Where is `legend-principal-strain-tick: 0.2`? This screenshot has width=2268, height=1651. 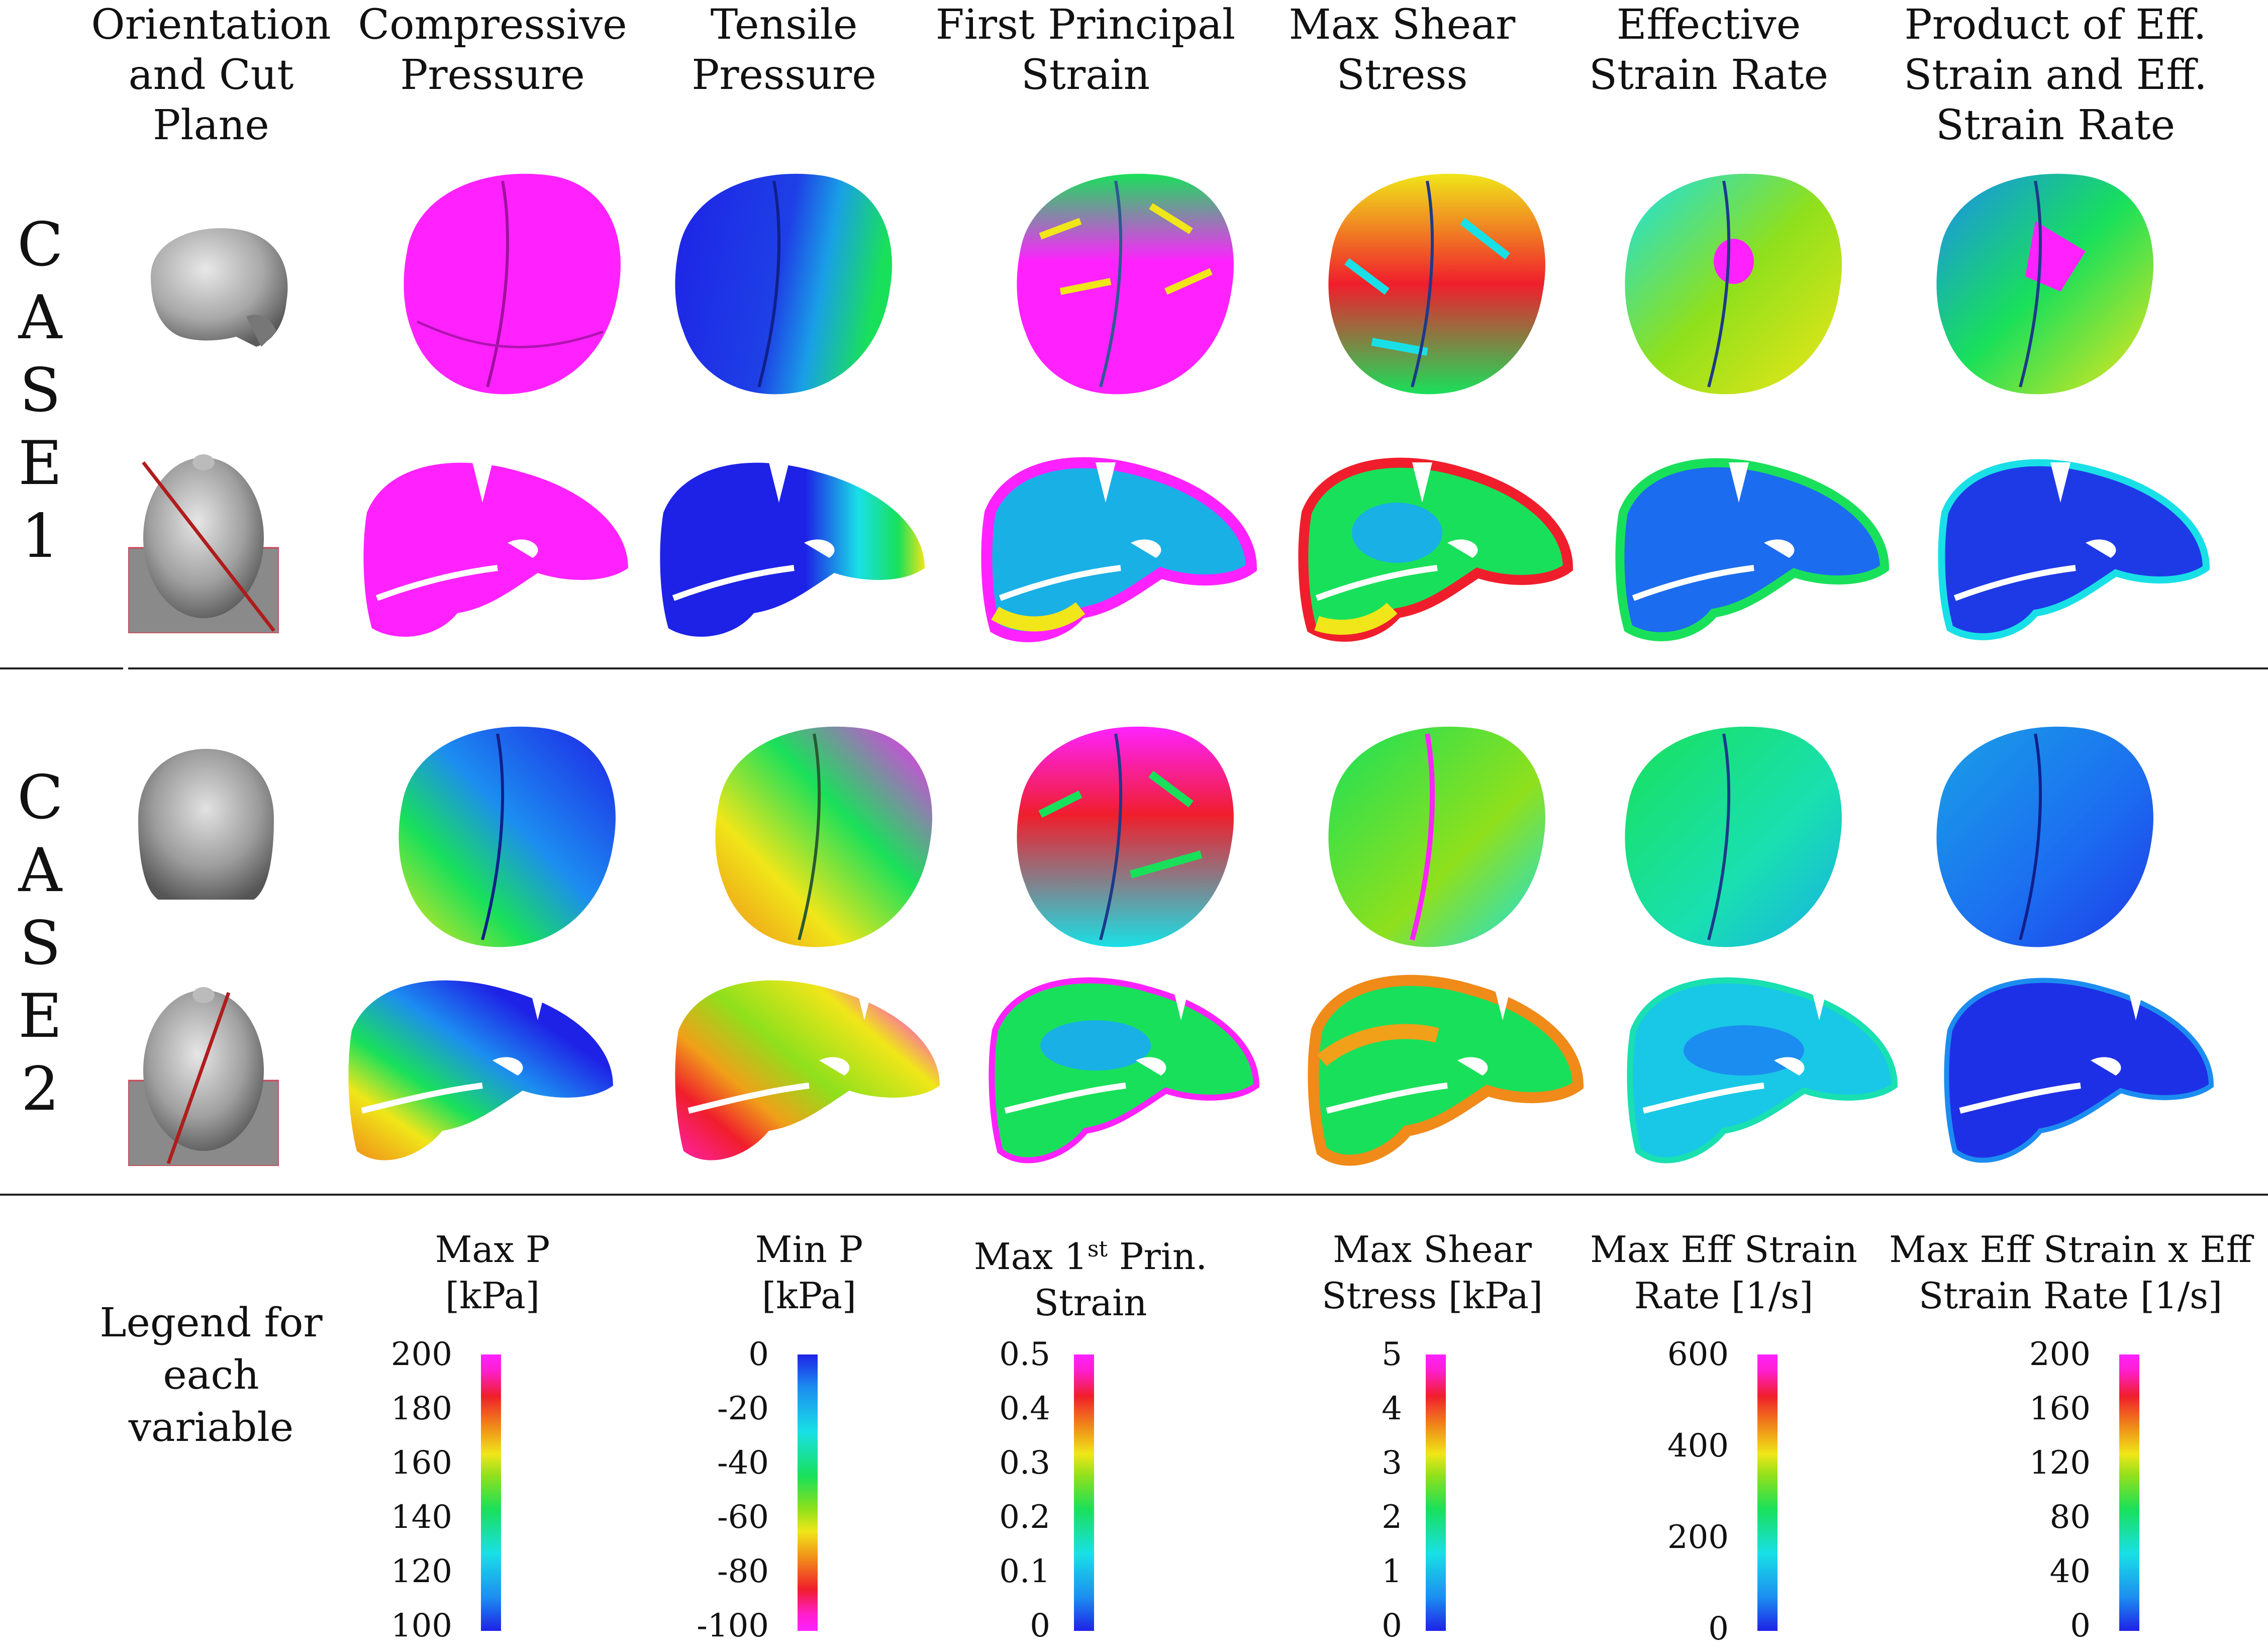 legend-principal-strain-tick: 0.2 is located at coordinates (1024, 1517).